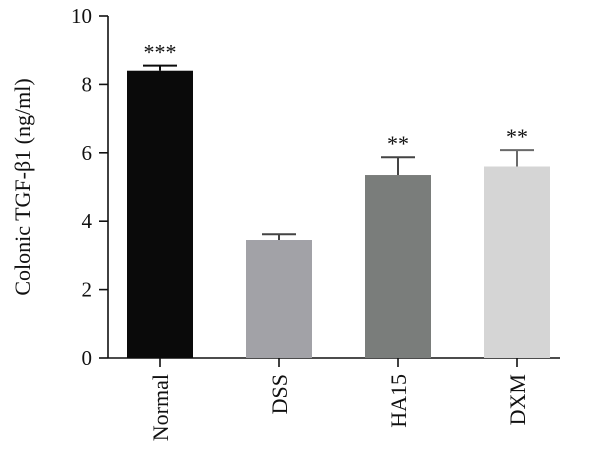 Image resolution: width=600 pixels, height=470 pixels. What do you see at coordinates (398, 401) in the screenshot?
I see `x-tick-label-ha15: HA15` at bounding box center [398, 401].